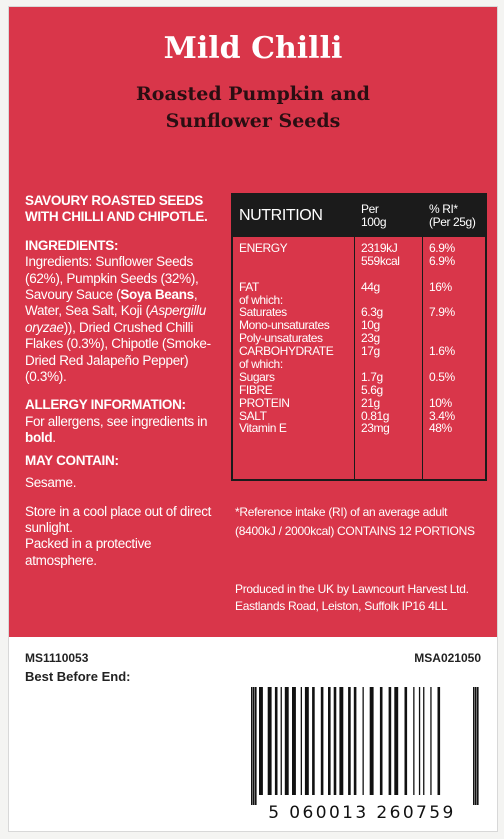 This screenshot has width=504, height=839. I want to click on nutrition-label-cell: CARBOHYDRATE, so click(286, 351).